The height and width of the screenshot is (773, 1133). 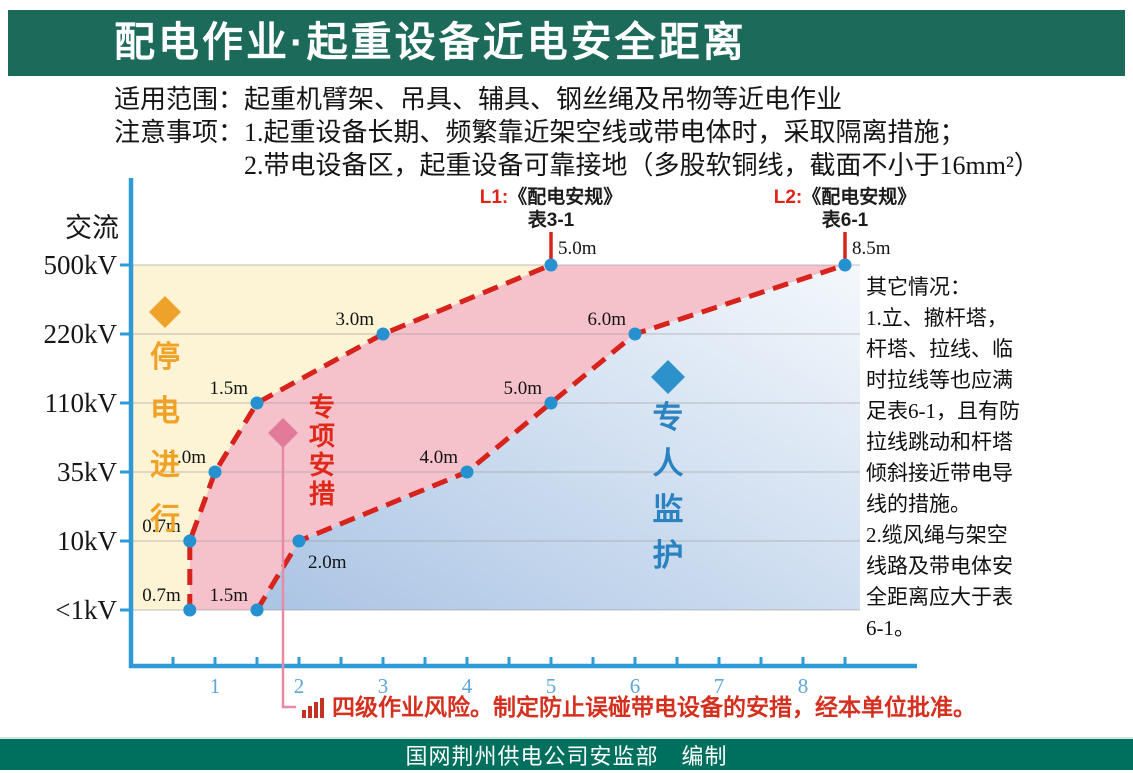 I want to click on l1-reference-line1: L1:《配电安规》, so click(x=551, y=197).